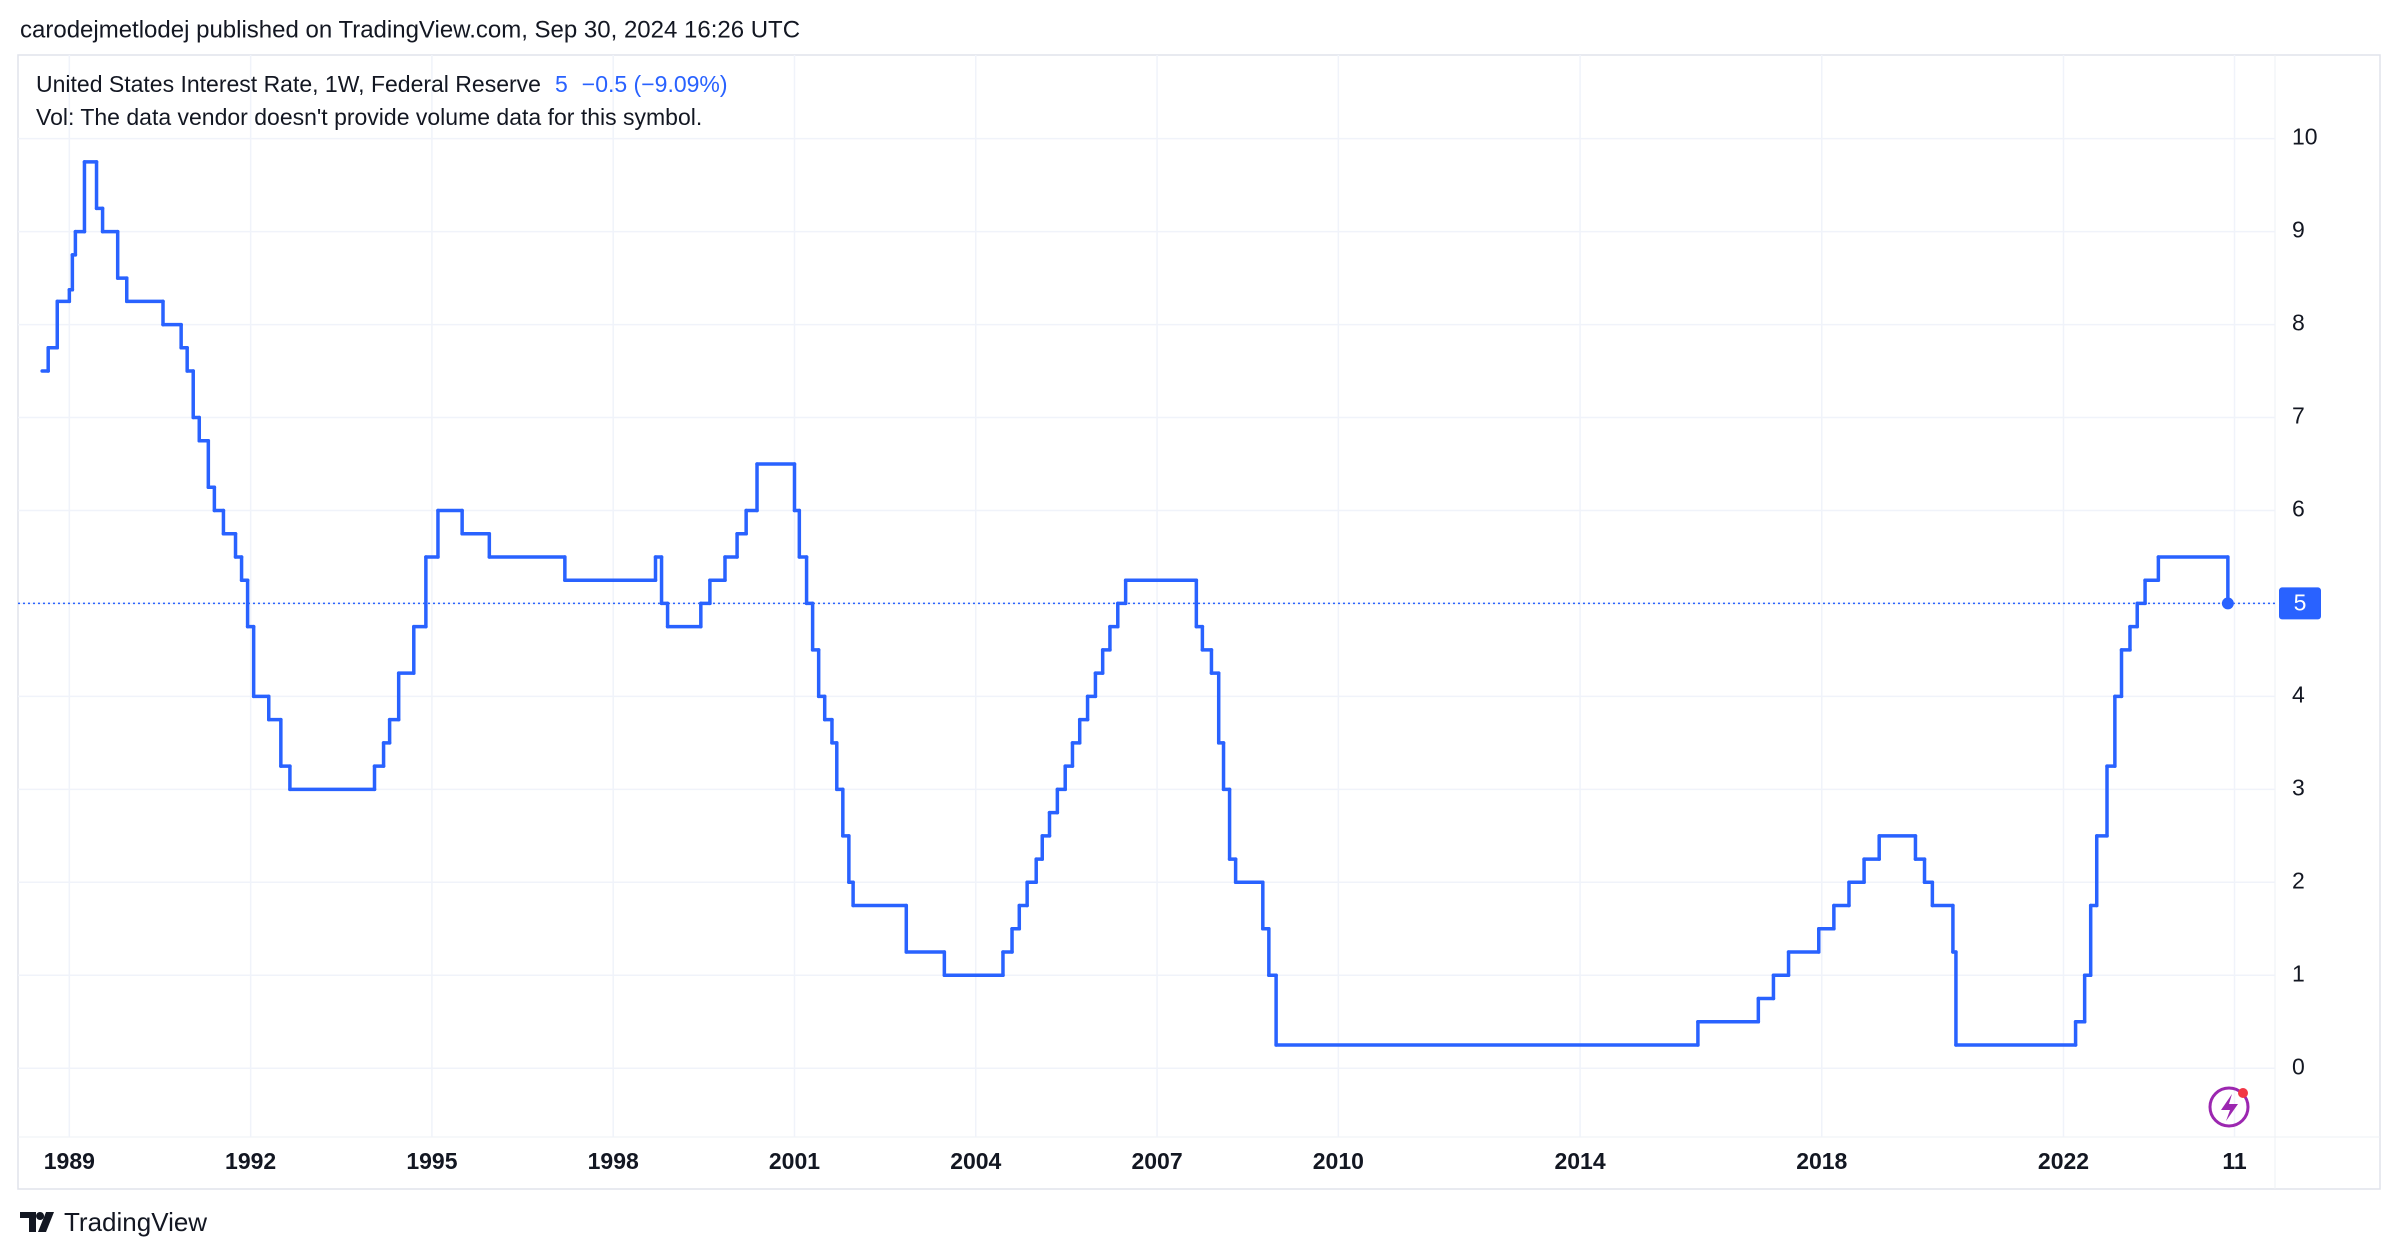 Image resolution: width=2390 pixels, height=1259 pixels. What do you see at coordinates (2298, 880) in the screenshot?
I see `y-tick-label: 2` at bounding box center [2298, 880].